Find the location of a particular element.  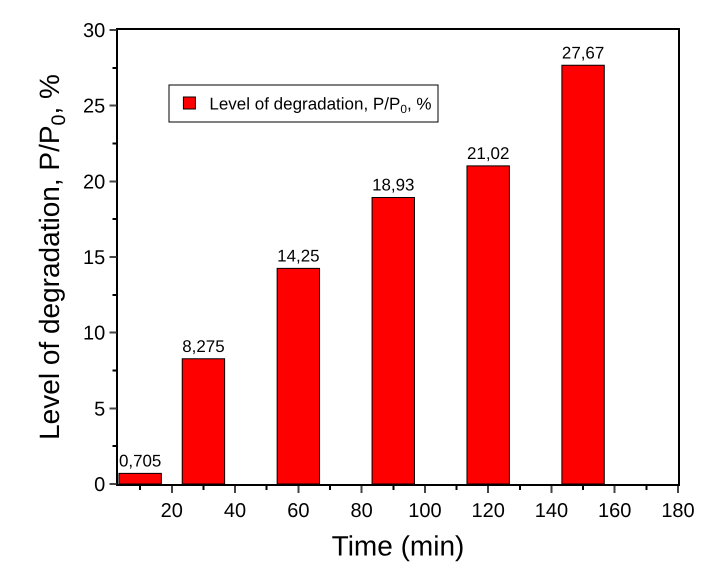

y-tick-label: 20 is located at coordinates (94, 182).